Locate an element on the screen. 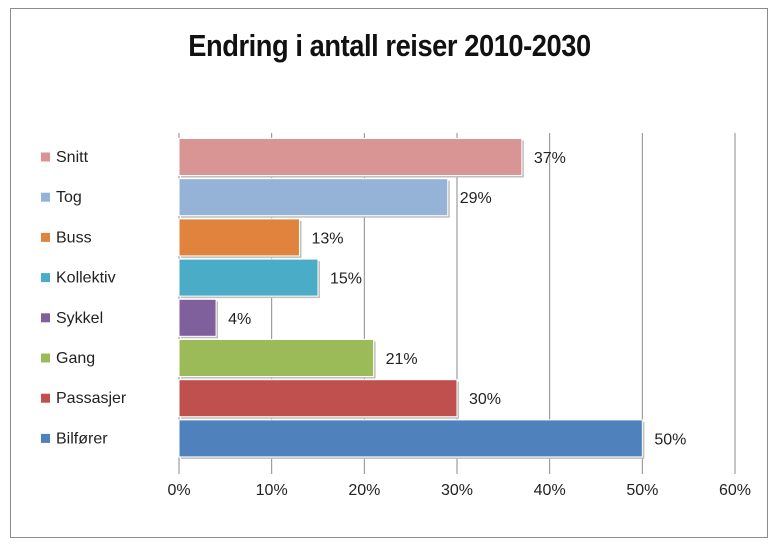  legend-label: Kollektiv is located at coordinates (86, 278).